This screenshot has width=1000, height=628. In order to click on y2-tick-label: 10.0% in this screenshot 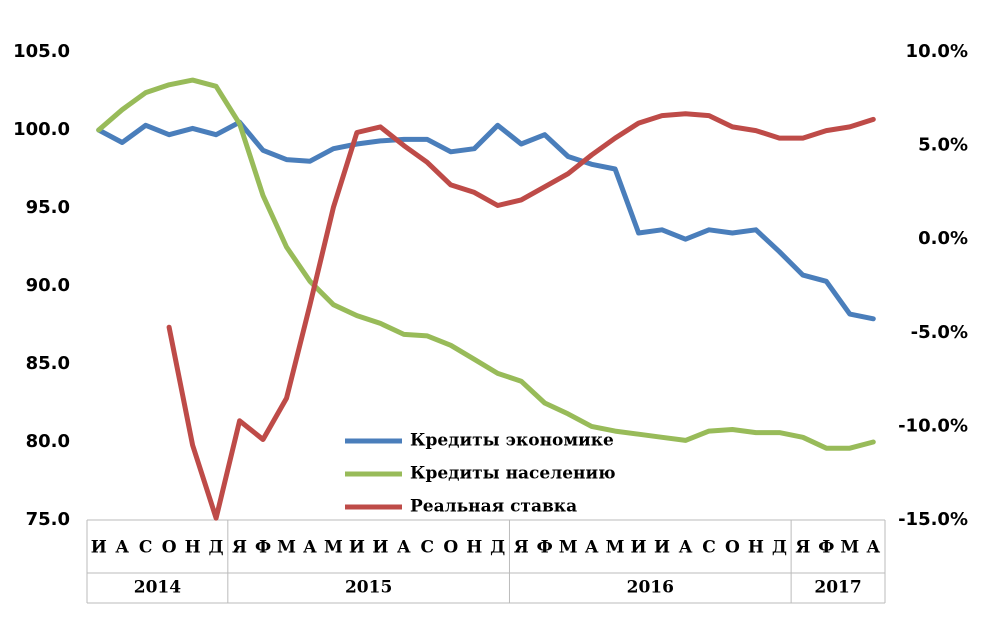, I will do `click(937, 51)`.